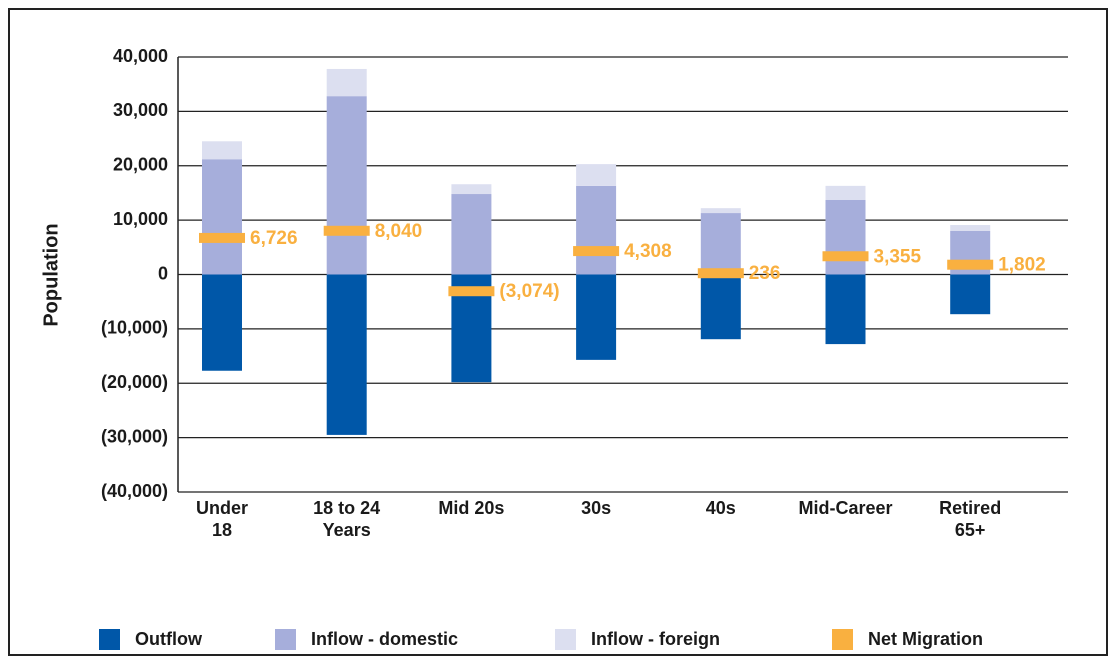  What do you see at coordinates (140, 219) in the screenshot?
I see `y-tick-label: 10,000` at bounding box center [140, 219].